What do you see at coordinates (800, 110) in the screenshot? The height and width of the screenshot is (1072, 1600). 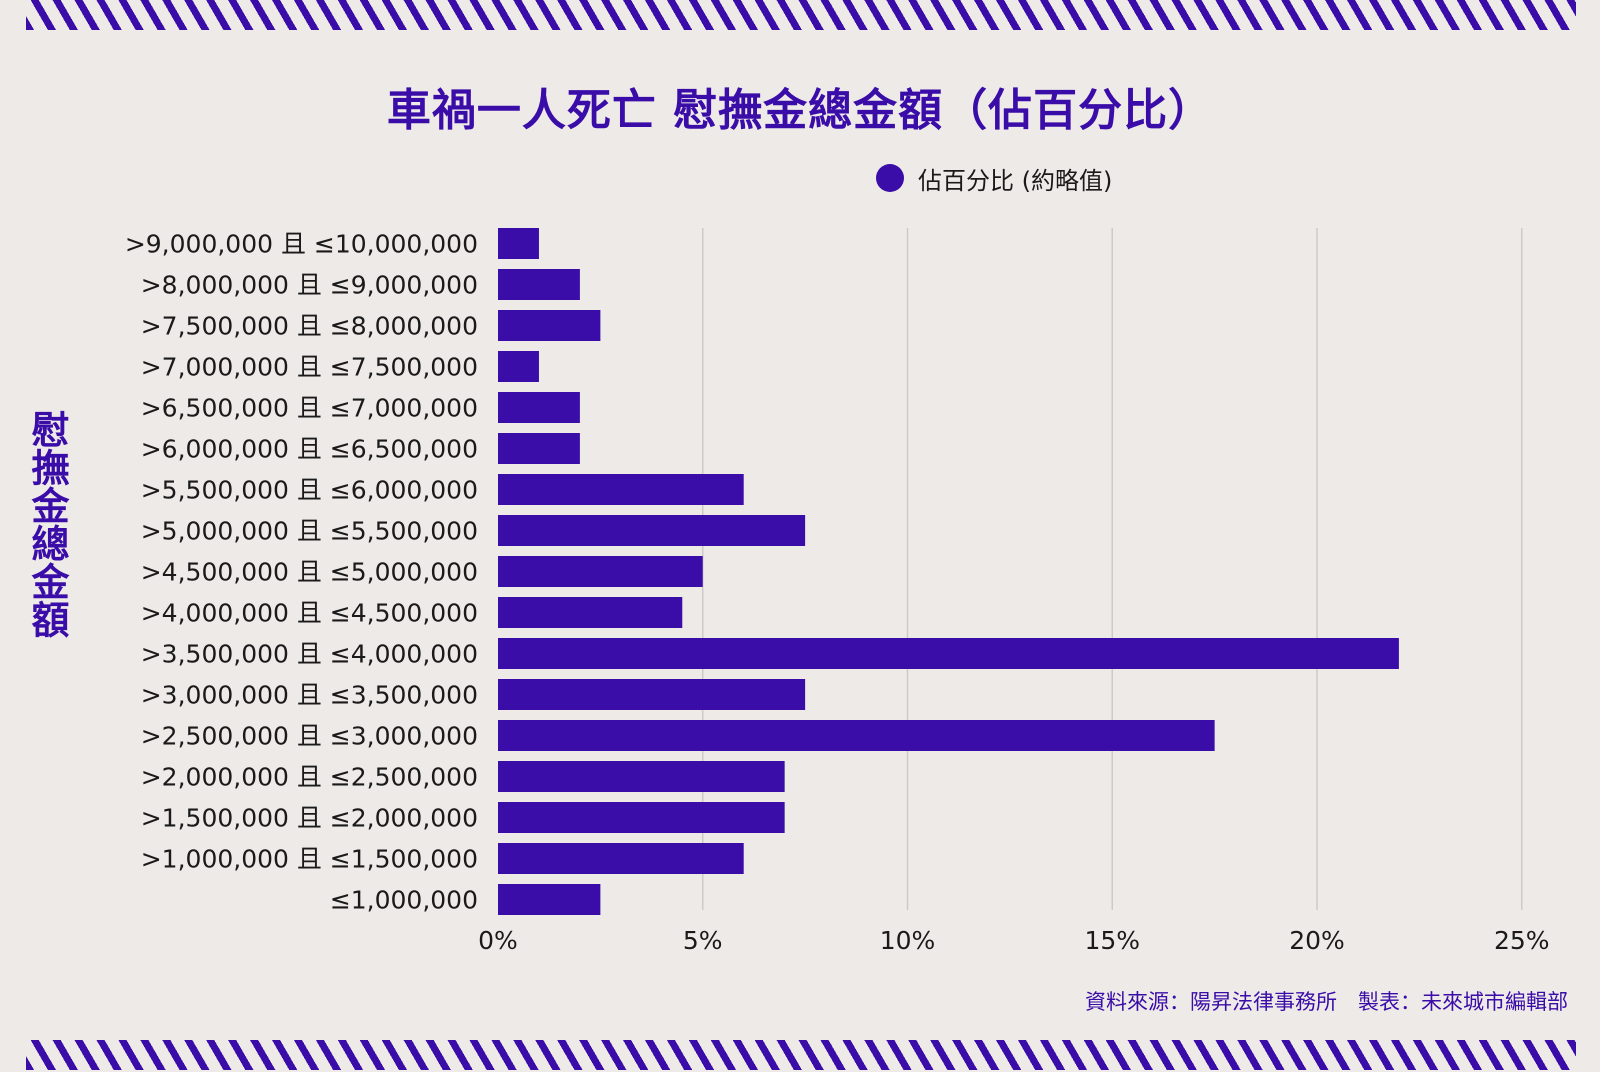 I see `chart-title: 車禍一人死亡 慰撫金總金額（佔百分比）` at bounding box center [800, 110].